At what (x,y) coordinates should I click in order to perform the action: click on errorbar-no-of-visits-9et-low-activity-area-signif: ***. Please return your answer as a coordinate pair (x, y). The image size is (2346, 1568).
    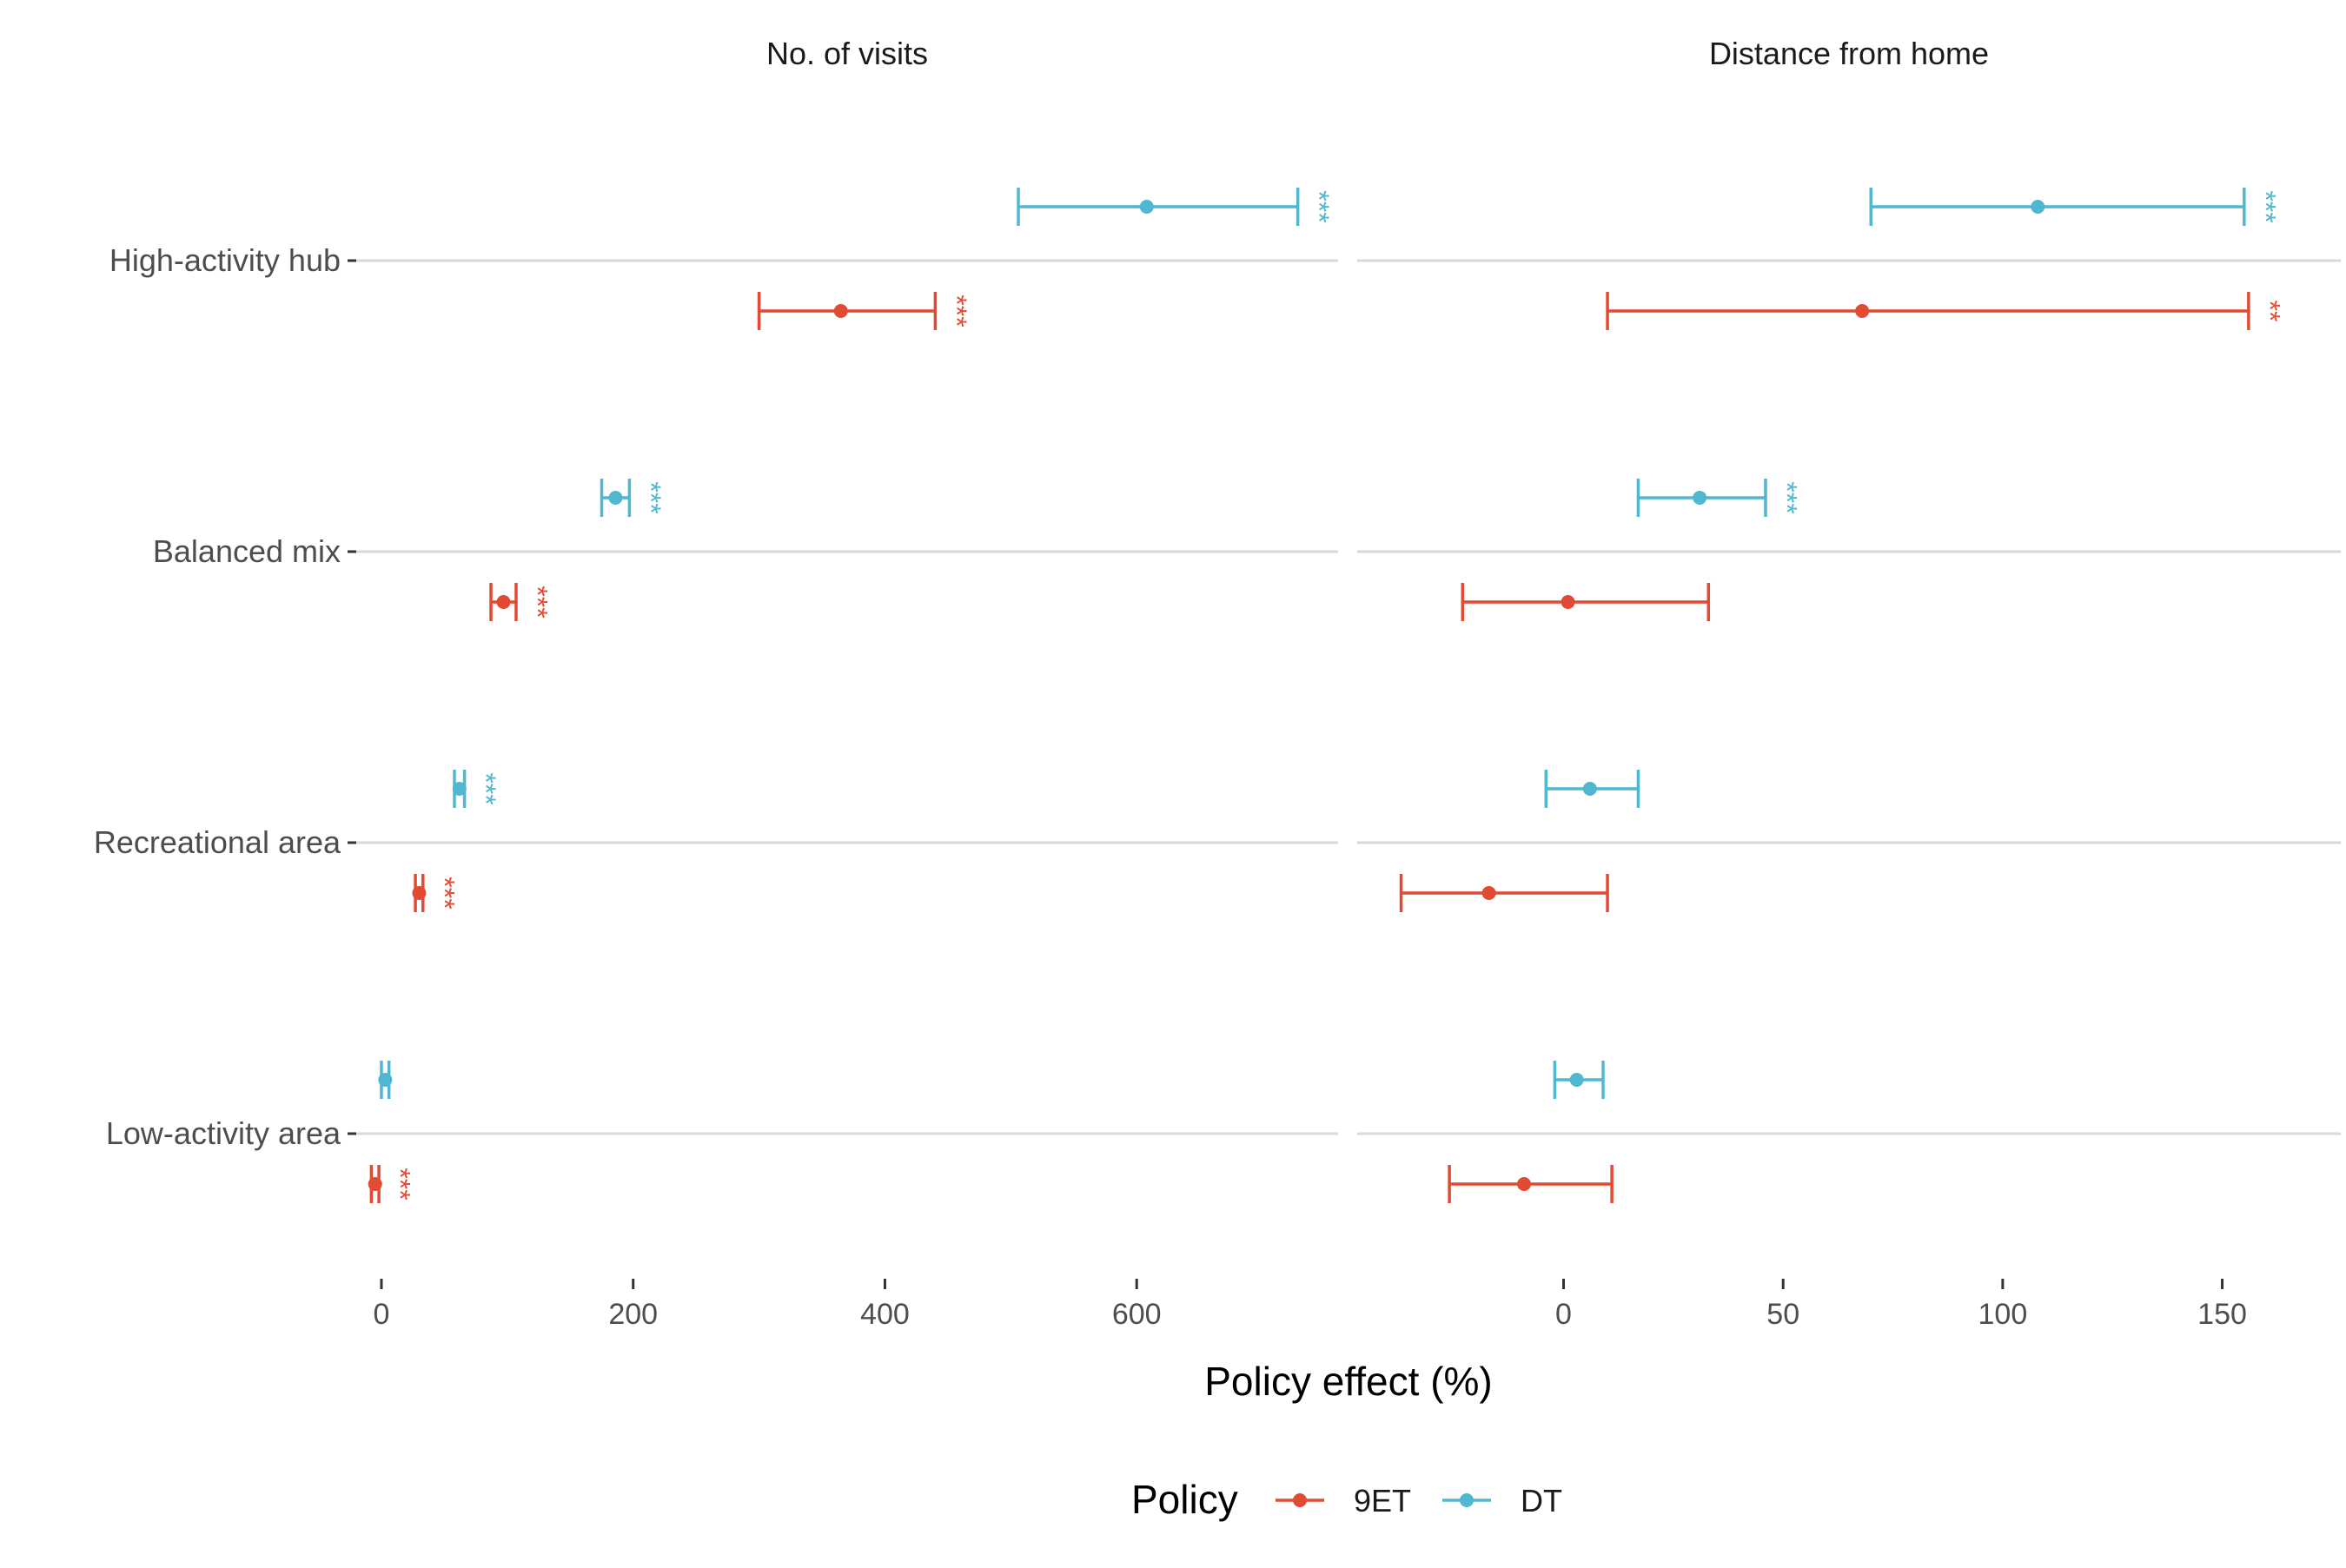
    Looking at the image, I should click on (400, 1184).